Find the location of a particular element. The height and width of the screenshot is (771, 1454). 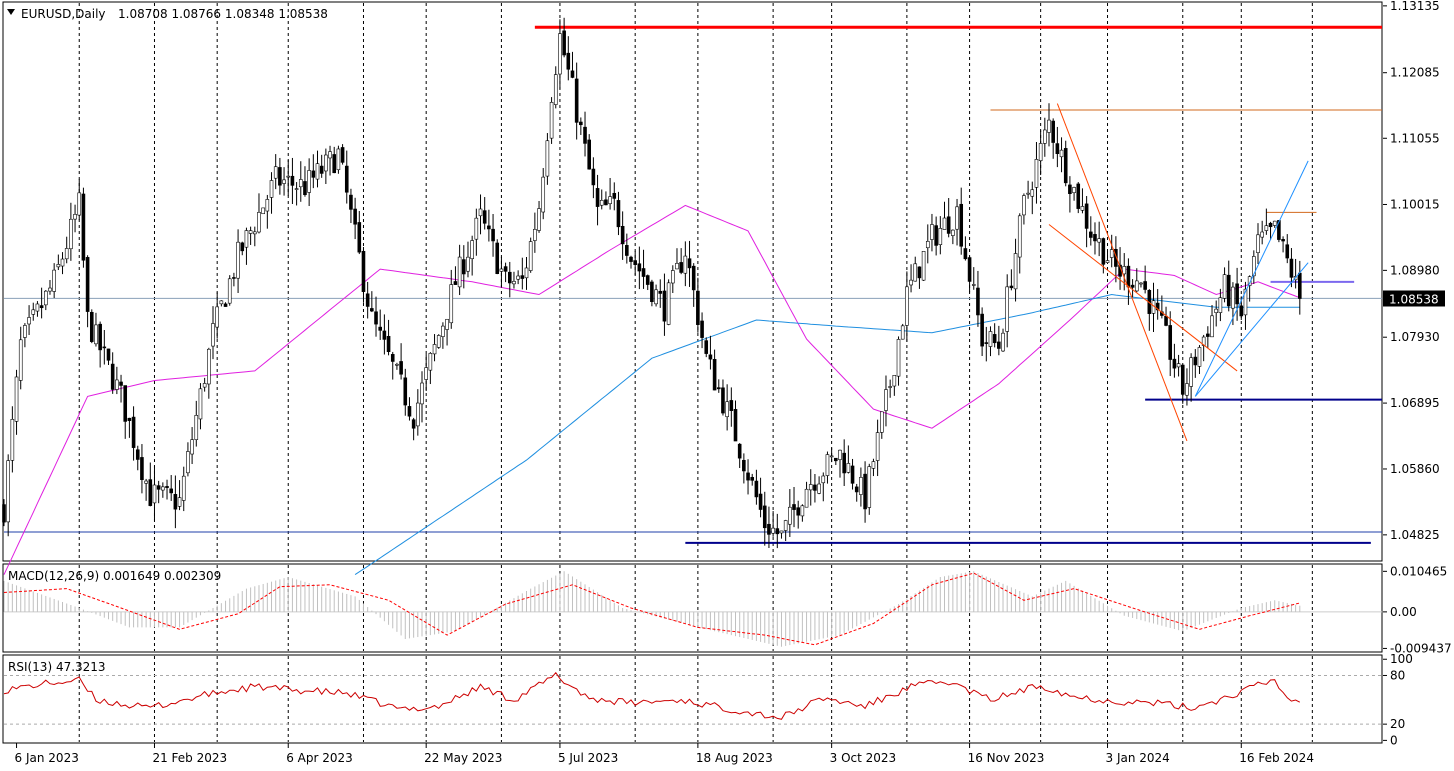

trend-line is located at coordinates (1143, 298).